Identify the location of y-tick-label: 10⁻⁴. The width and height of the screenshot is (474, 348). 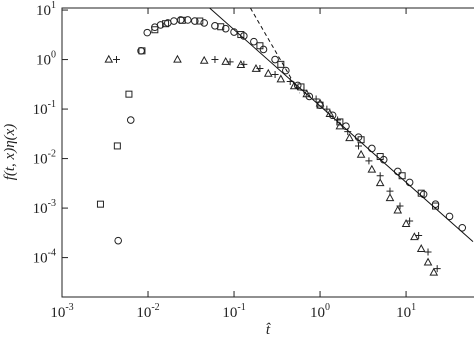
(44, 257).